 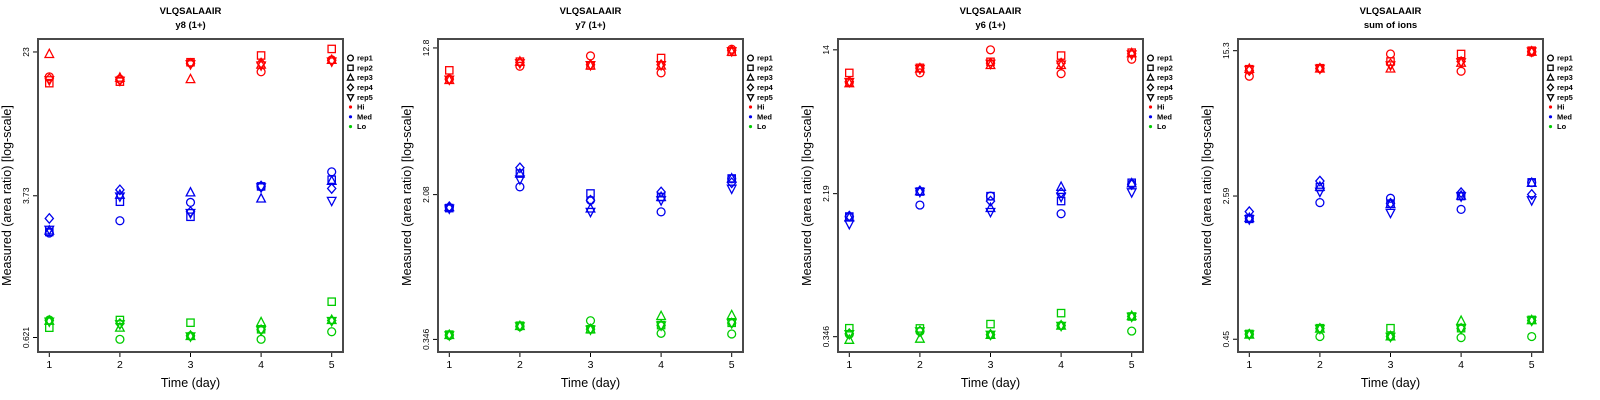 I want to click on data-point-hi-rep5-day5, so click(x=332, y=62).